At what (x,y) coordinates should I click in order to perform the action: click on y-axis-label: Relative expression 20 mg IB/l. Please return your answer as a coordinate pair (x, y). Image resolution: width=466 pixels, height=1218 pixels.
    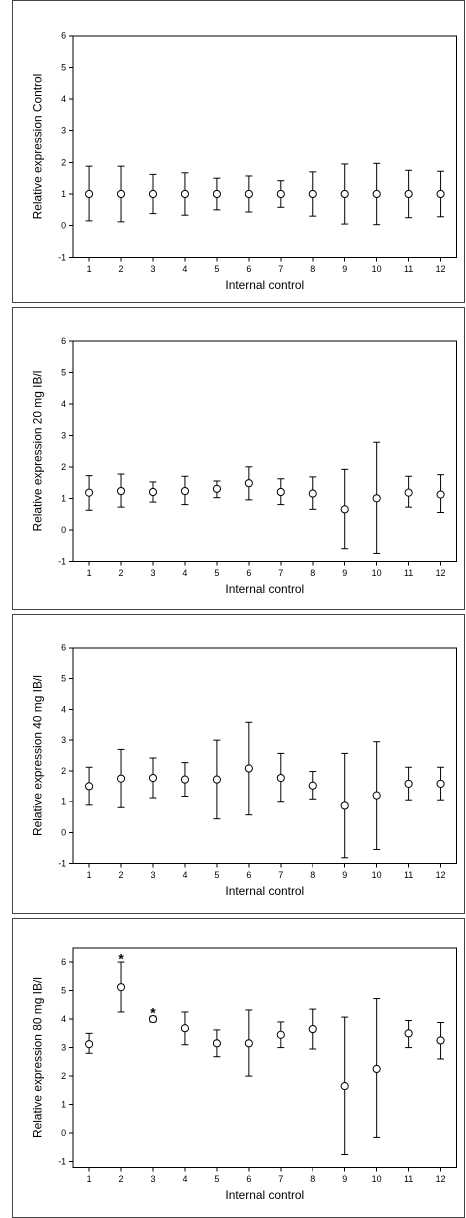
    Looking at the image, I should click on (37, 451).